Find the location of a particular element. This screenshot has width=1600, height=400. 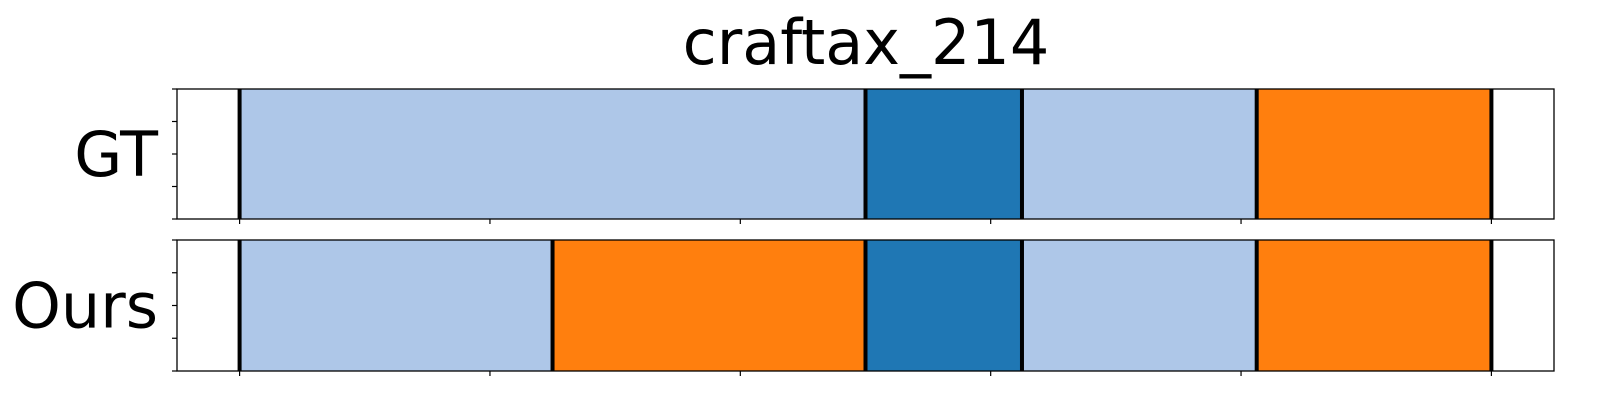

row-label-ours: Ours is located at coordinates (85, 306).